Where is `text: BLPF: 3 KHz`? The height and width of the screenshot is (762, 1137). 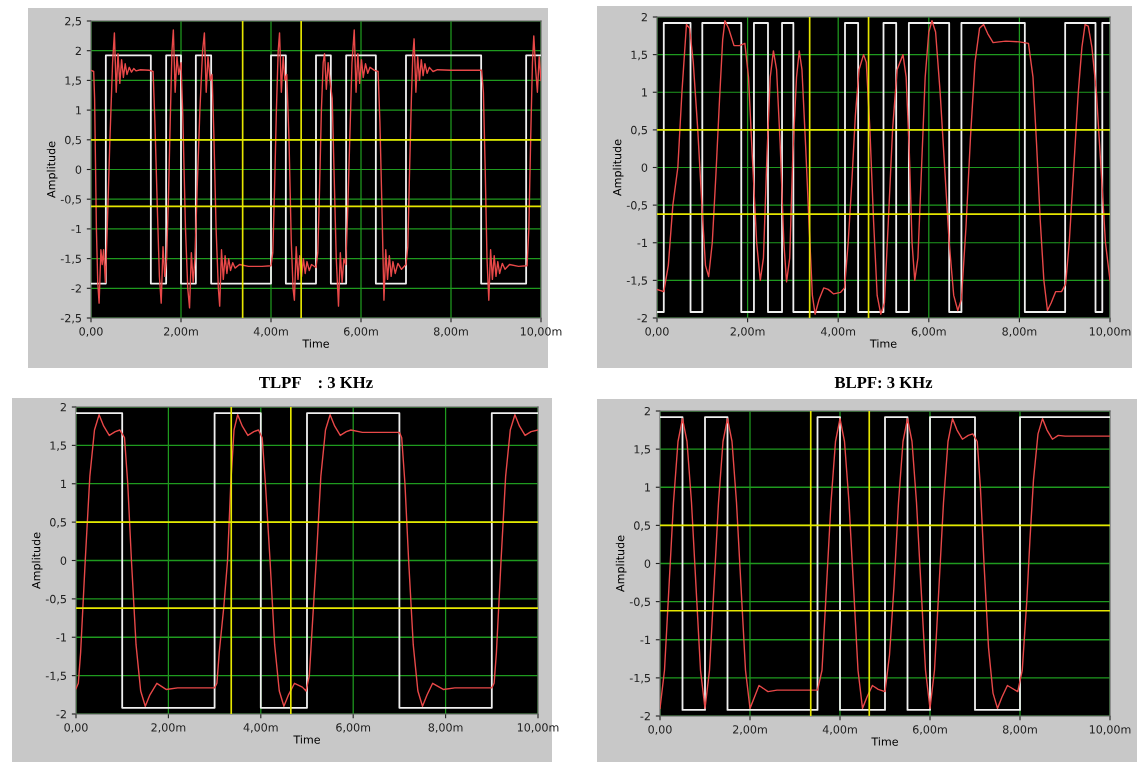
text: BLPF: 3 KHz is located at coordinates (883, 382).